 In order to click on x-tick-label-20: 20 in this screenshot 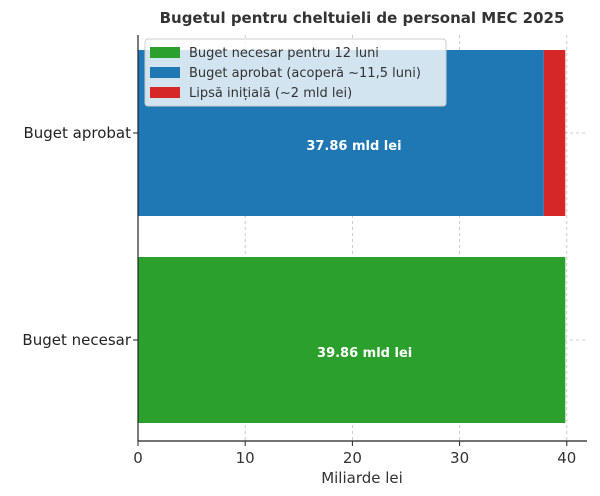, I will do `click(352, 458)`.